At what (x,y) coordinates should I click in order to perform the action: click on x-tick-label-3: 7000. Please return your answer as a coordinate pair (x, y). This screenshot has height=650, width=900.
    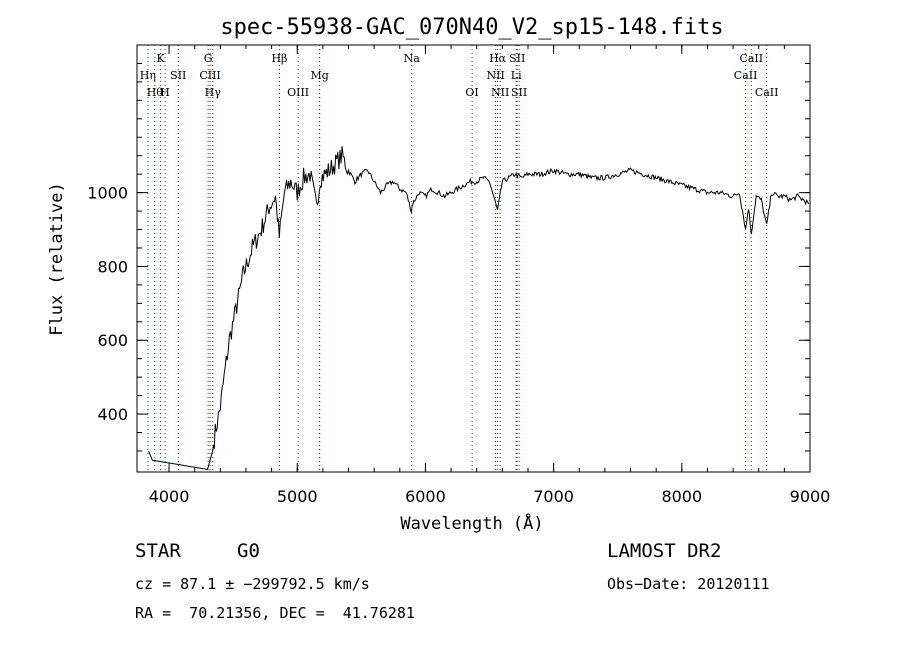
    Looking at the image, I should click on (553, 496).